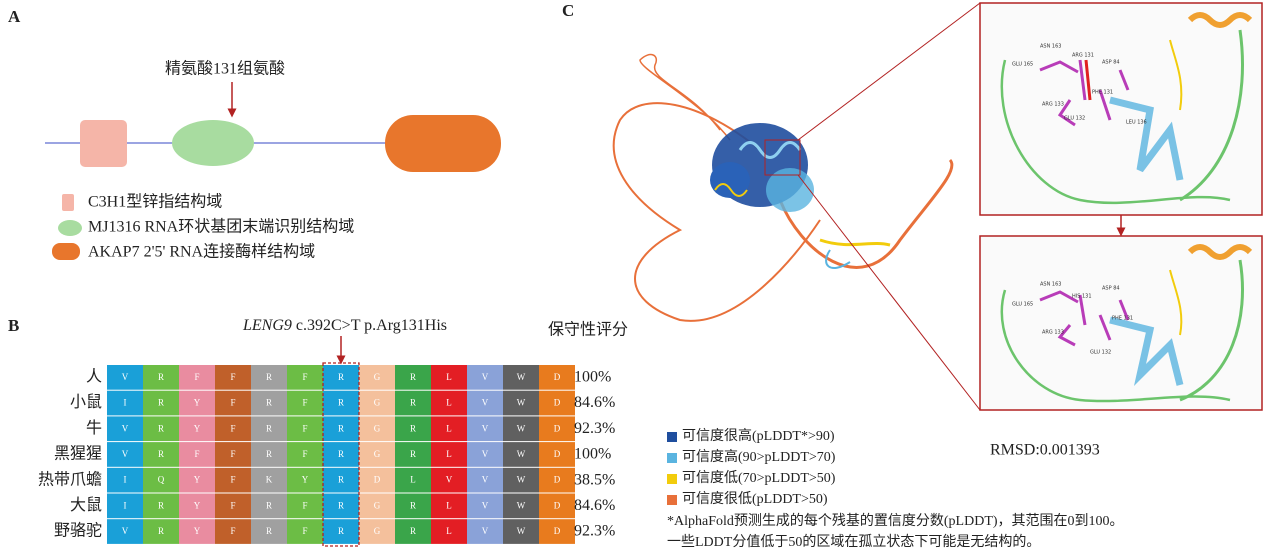  Describe the element at coordinates (94, 428) in the screenshot. I see `species: 牛` at that location.